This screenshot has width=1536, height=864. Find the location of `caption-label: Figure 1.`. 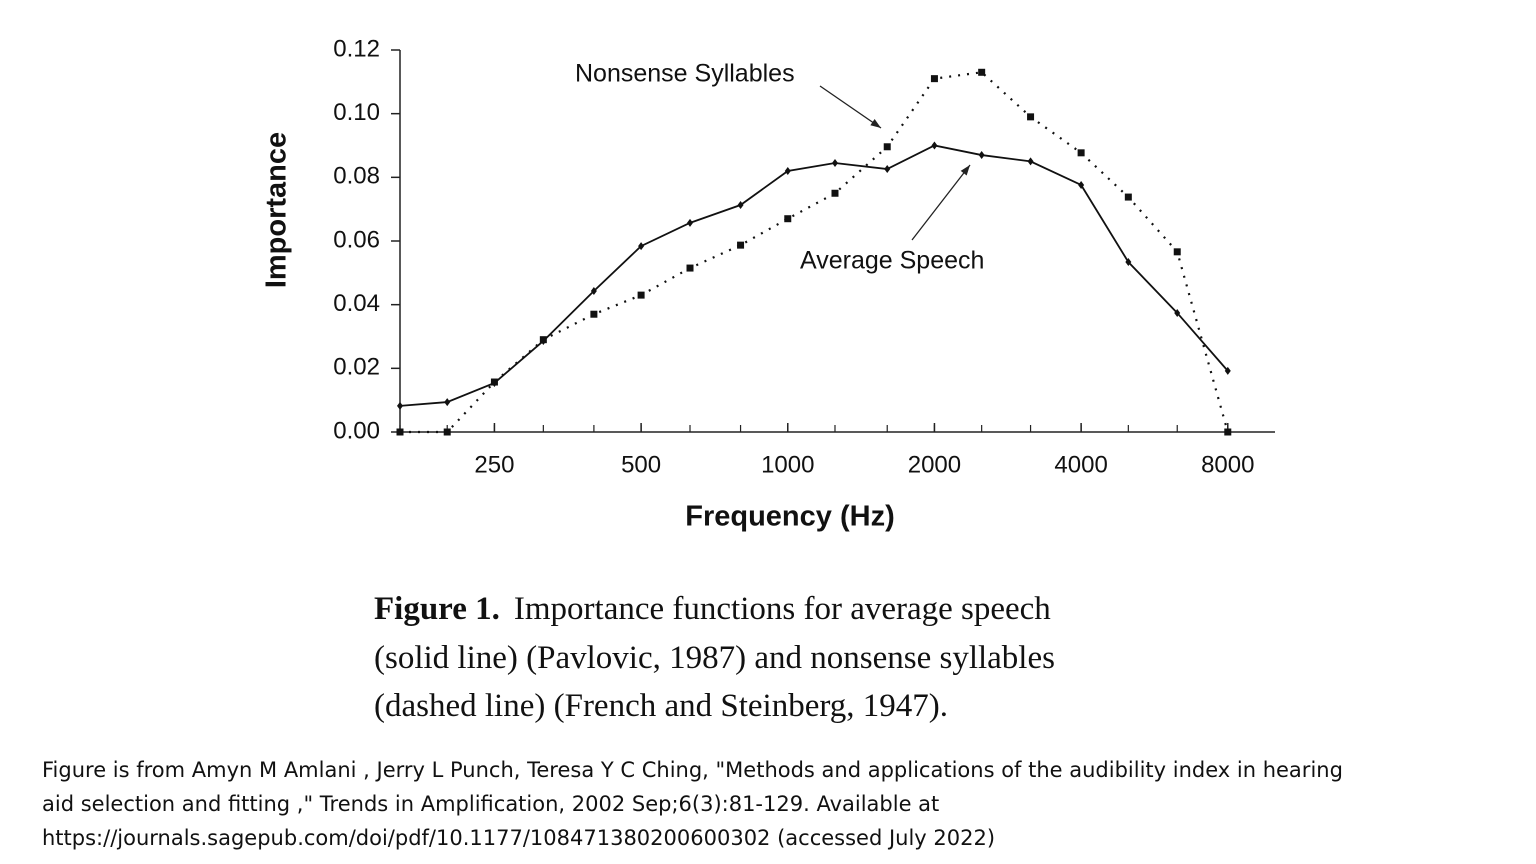

caption-label: Figure 1. is located at coordinates (437, 609).